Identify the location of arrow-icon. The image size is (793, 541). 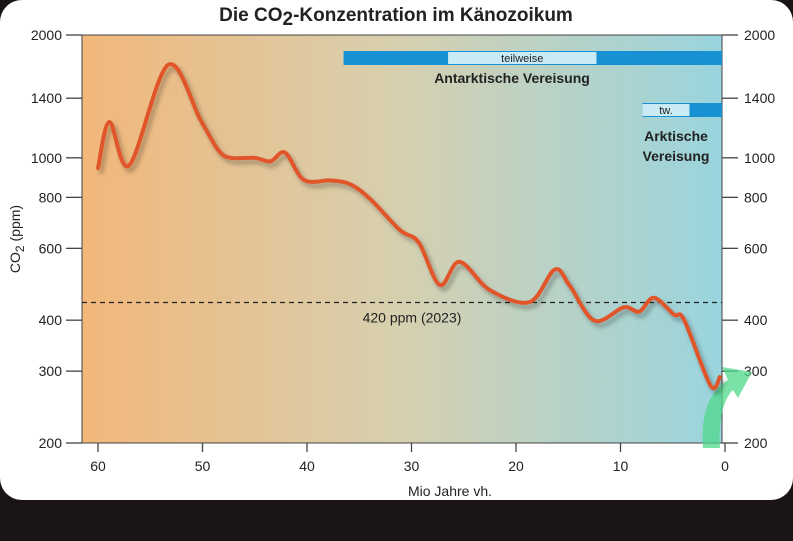
(727, 407).